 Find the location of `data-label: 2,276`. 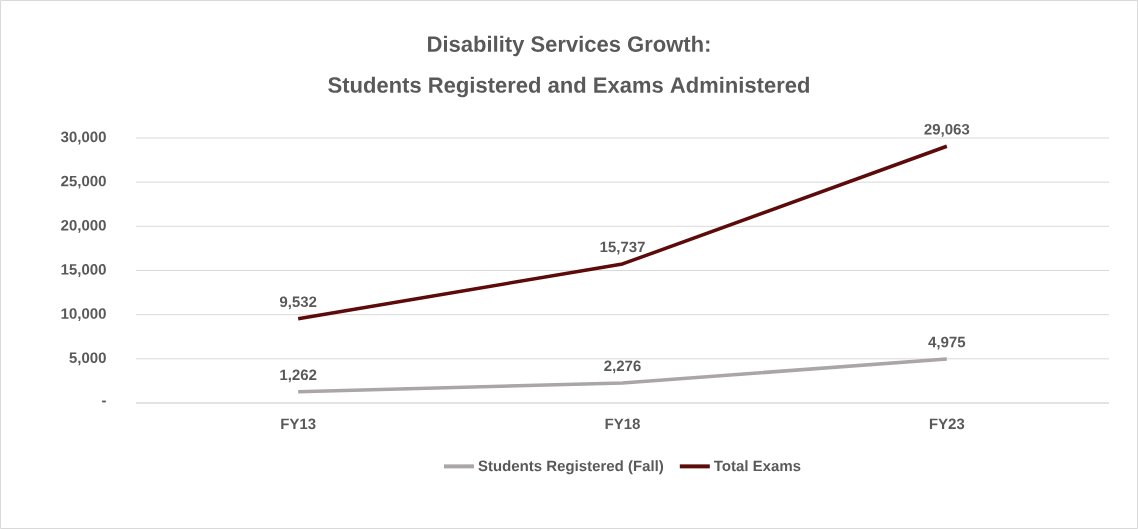

data-label: 2,276 is located at coordinates (622, 367).